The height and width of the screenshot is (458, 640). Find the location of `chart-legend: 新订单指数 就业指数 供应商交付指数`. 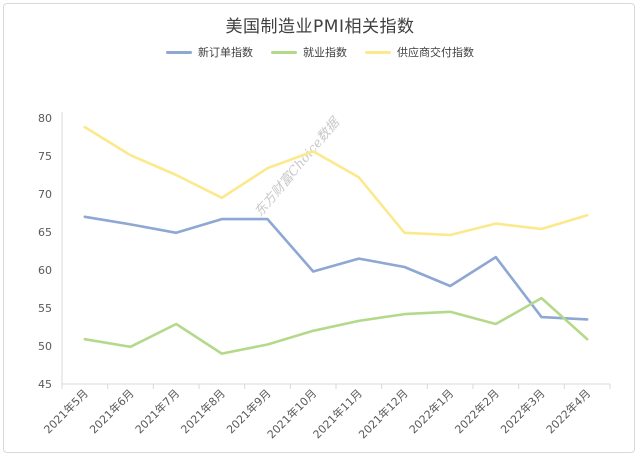

chart-legend: 新订单指数 就业指数 供应商交付指数 is located at coordinates (320, 52).